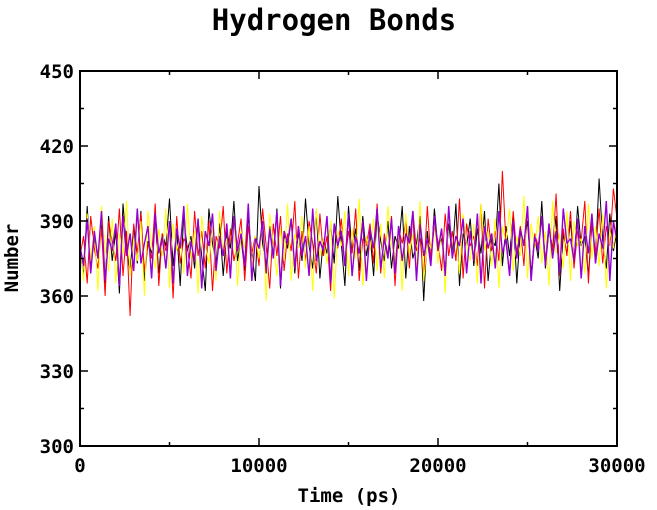  Describe the element at coordinates (616, 466) in the screenshot. I see `x-tick-label: 30000` at that location.